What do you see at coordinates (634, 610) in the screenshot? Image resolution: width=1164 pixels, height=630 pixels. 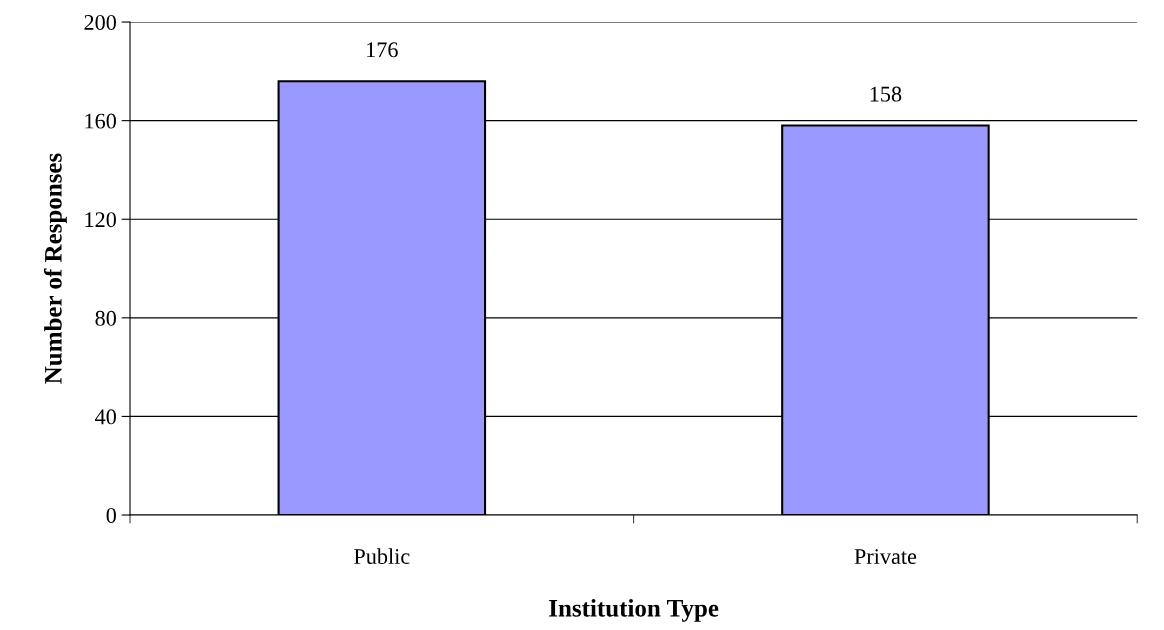 I see `x-axis-title: Institution Type` at bounding box center [634, 610].